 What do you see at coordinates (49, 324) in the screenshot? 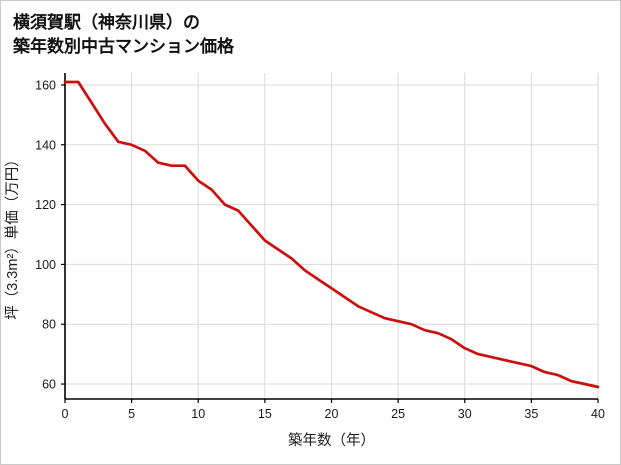
I see `y-tick-label: 80` at bounding box center [49, 324].